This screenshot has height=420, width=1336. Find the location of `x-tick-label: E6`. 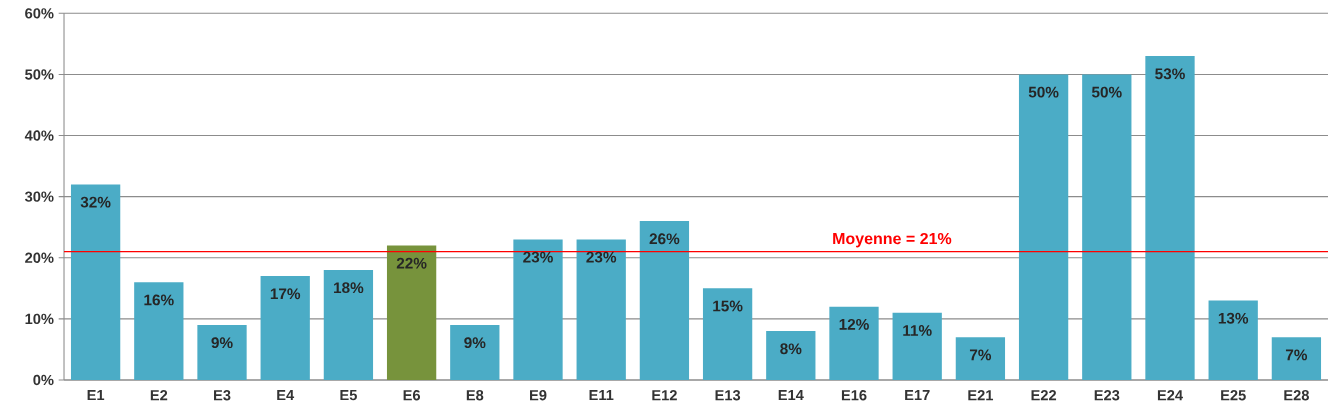

x-tick-label: E6 is located at coordinates (412, 395).